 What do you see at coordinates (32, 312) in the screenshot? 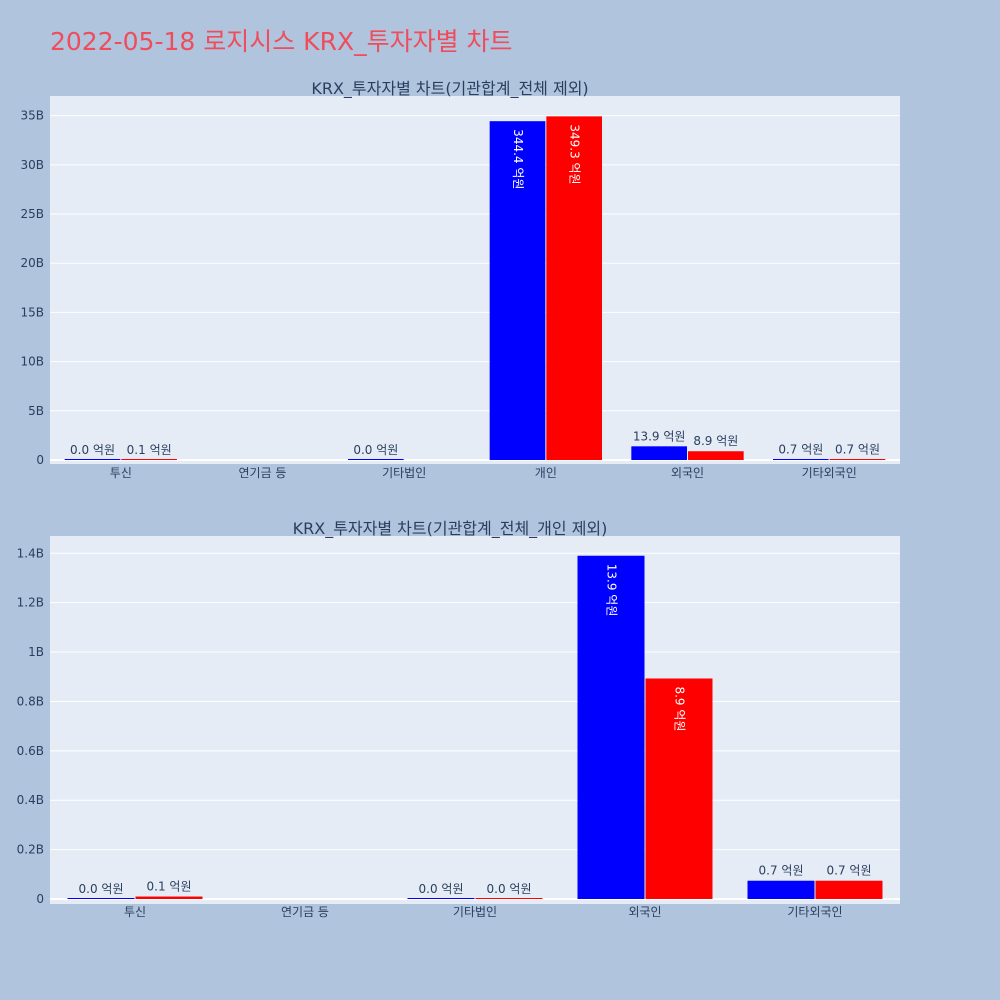
I see `y-tick-label: 15B` at bounding box center [32, 312].